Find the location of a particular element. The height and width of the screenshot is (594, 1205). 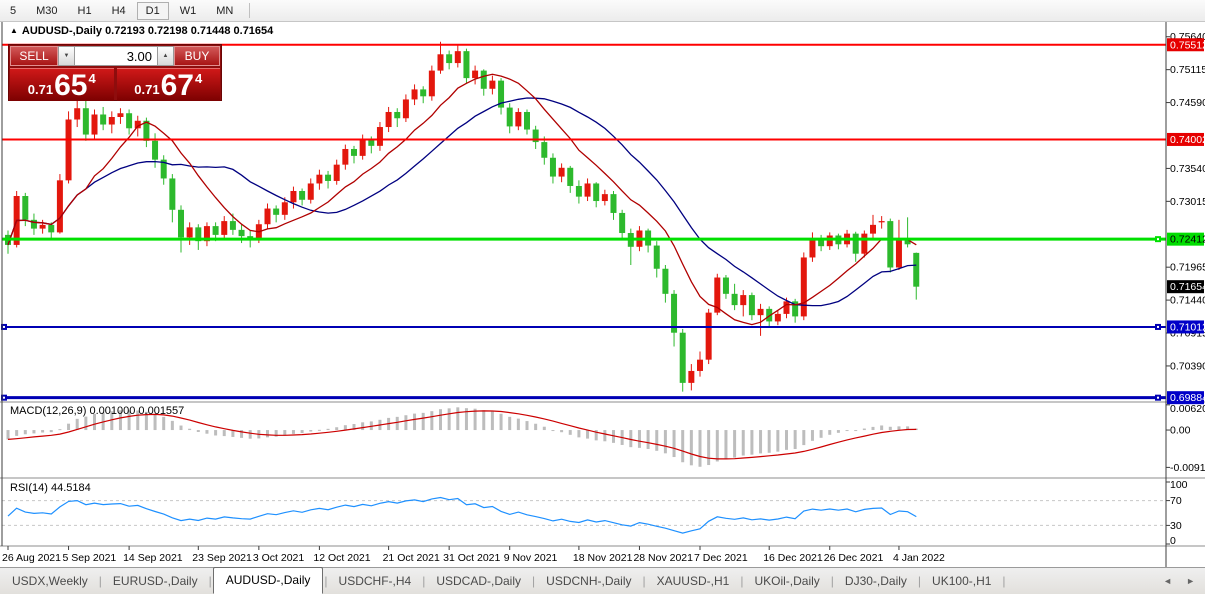

svg-text: 70 is located at coordinates (1176, 501).